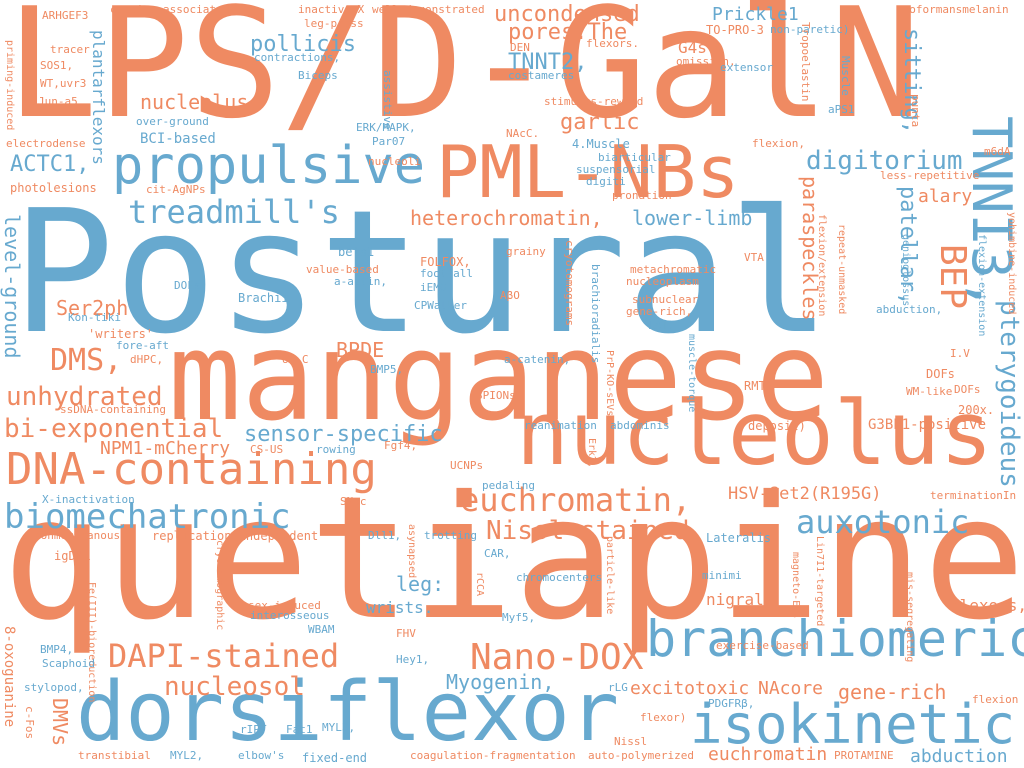 This screenshot has height=768, width=1024. What do you see at coordinates (506, 218) in the screenshot?
I see `word: heterochromatin,` at bounding box center [506, 218].